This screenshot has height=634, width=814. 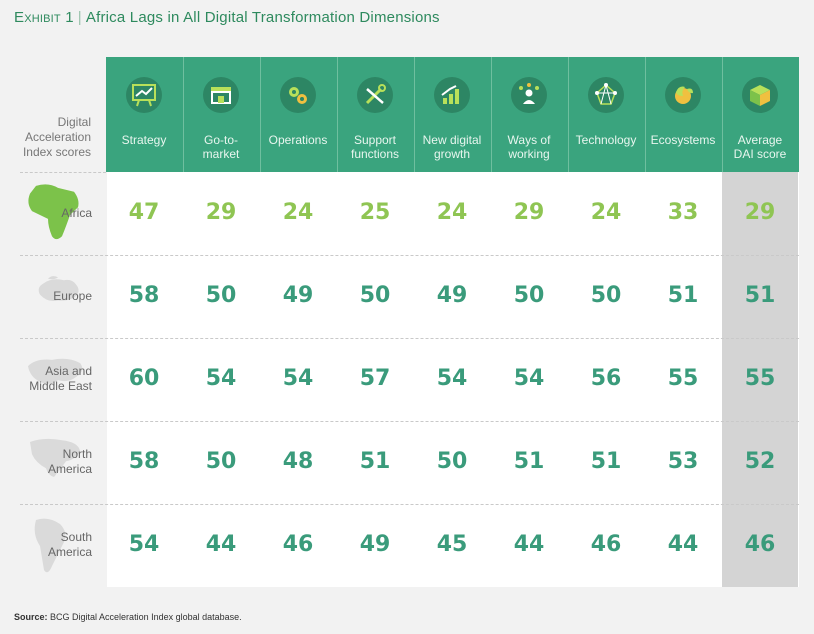 I want to click on region-label: North America, so click(x=47, y=462).